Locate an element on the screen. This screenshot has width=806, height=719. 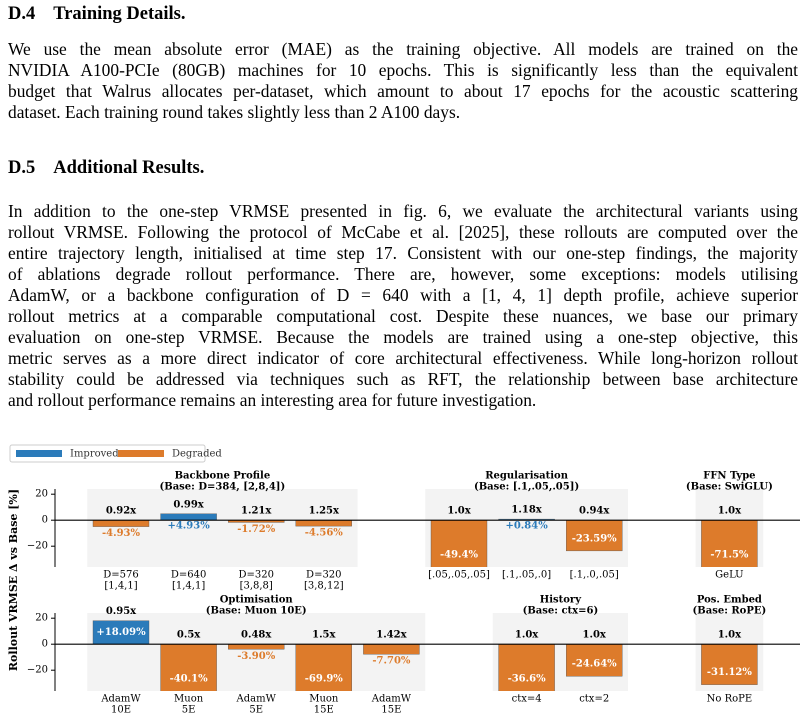
x-tick-label: D=576 is located at coordinates (120, 575).